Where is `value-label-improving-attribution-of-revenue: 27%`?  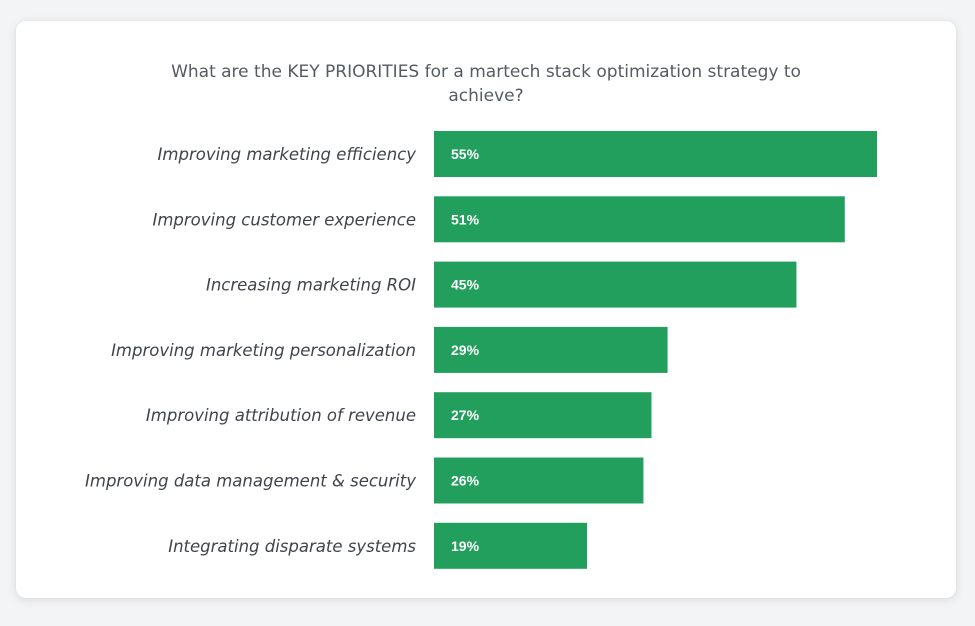 value-label-improving-attribution-of-revenue: 27% is located at coordinates (465, 415).